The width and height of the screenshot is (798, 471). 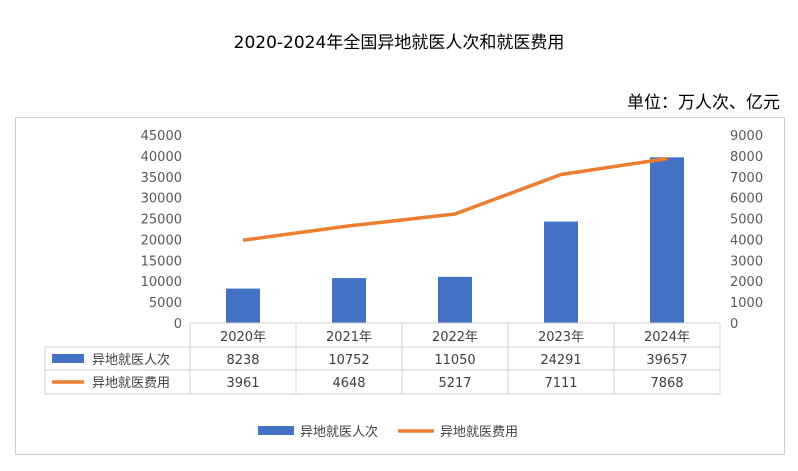 I want to click on right-axis-tick: 8000, so click(x=746, y=157).